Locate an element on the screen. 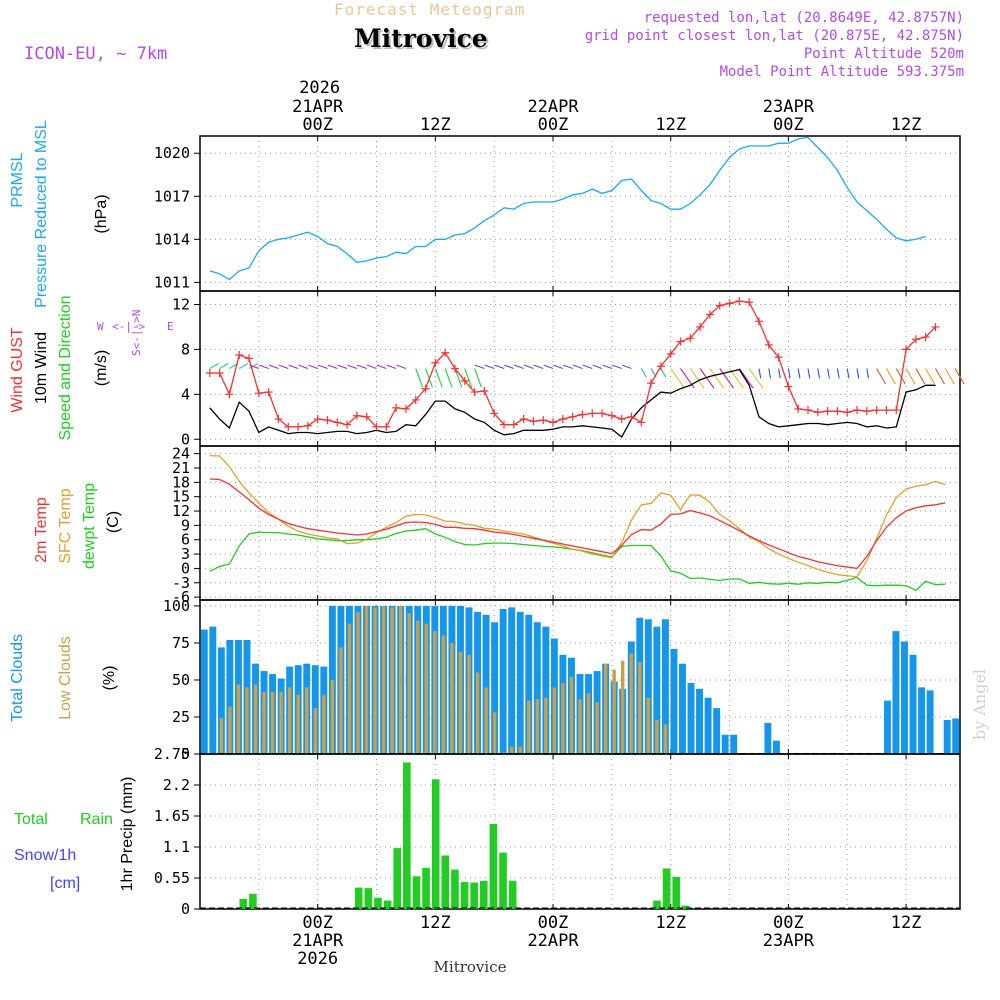  top-time-label: 00Z is located at coordinates (553, 125).